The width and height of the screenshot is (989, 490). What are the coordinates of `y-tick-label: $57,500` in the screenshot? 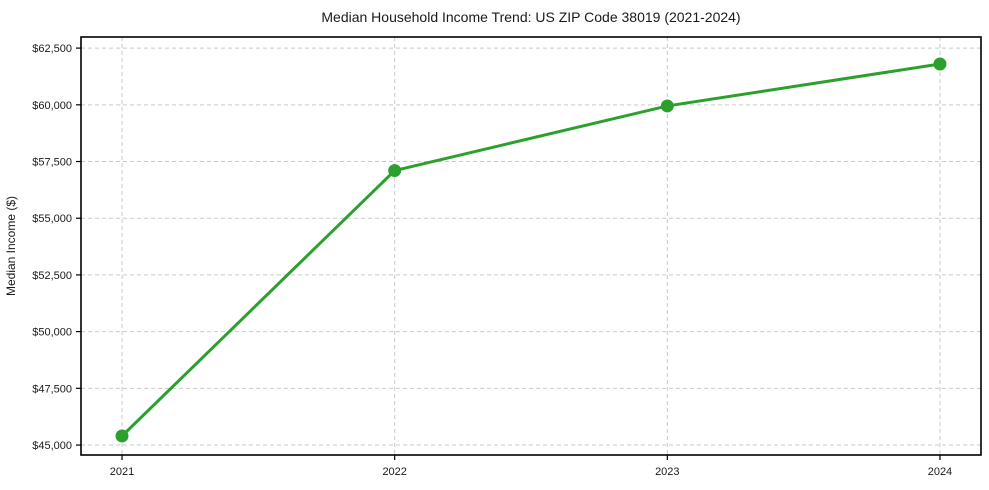 It's located at (52, 163).